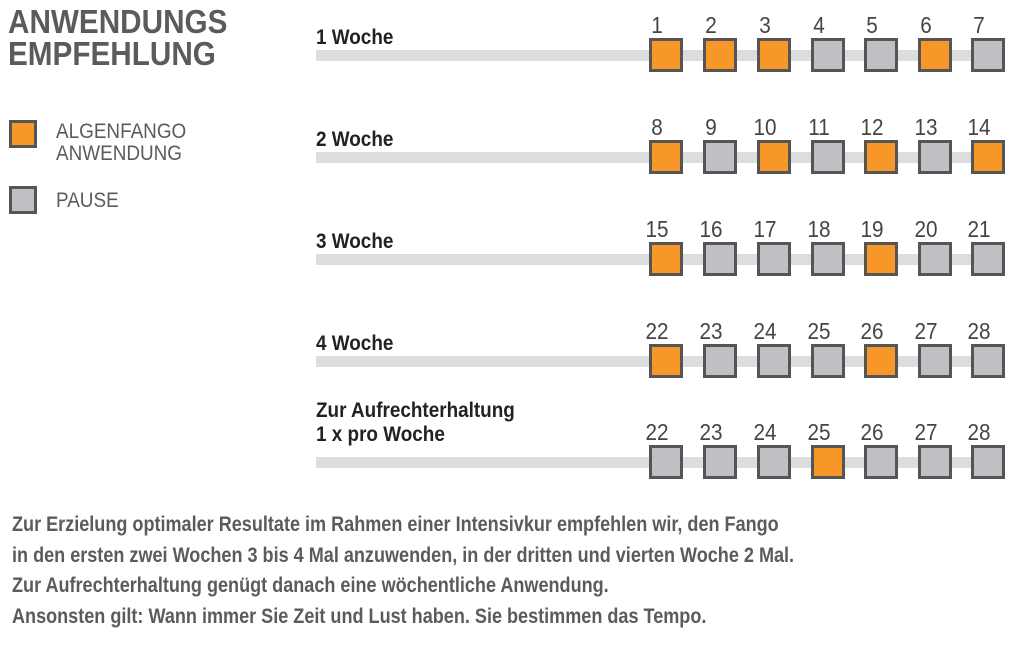  I want to click on day-number: 9, so click(711, 127).